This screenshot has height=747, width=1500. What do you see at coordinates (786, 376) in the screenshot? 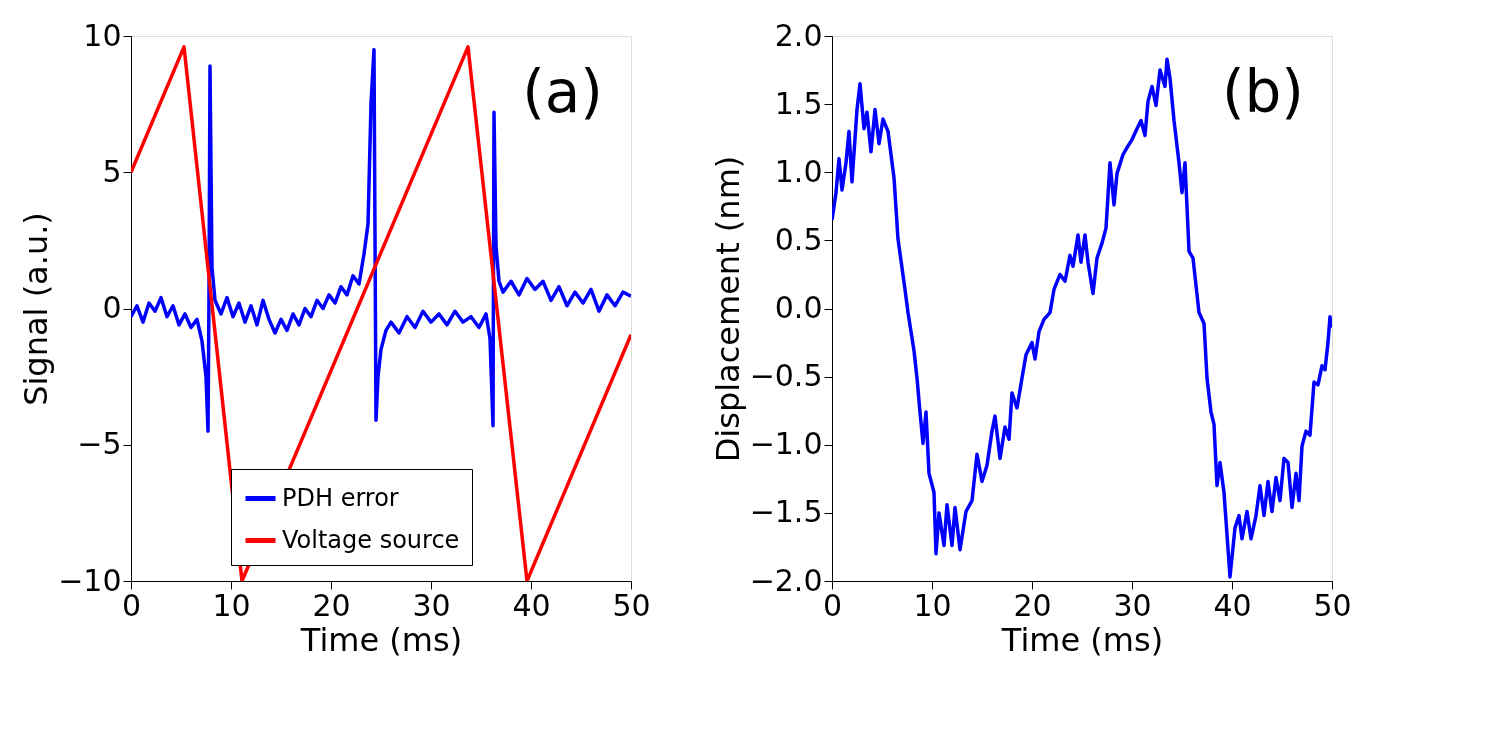
I see `y-tick-label: −0.5` at bounding box center [786, 376].